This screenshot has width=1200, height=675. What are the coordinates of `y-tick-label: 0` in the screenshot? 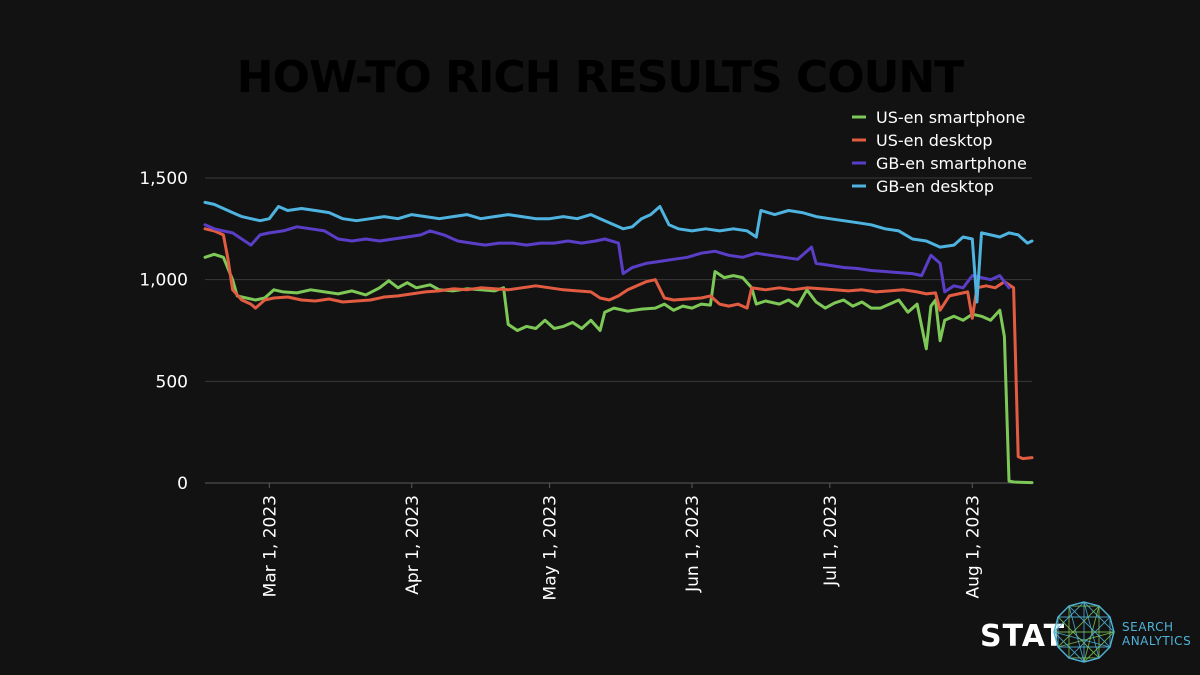 It's located at (182, 484).